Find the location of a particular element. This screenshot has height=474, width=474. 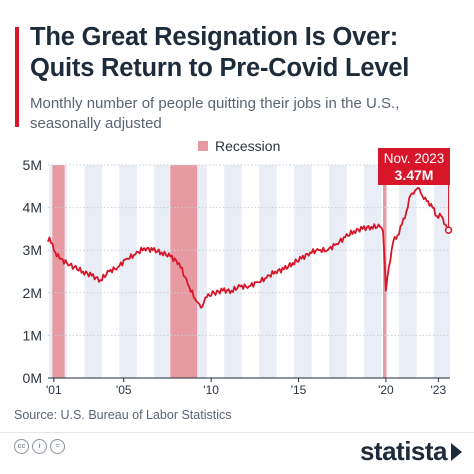

footer-divider is located at coordinates (237, 432).